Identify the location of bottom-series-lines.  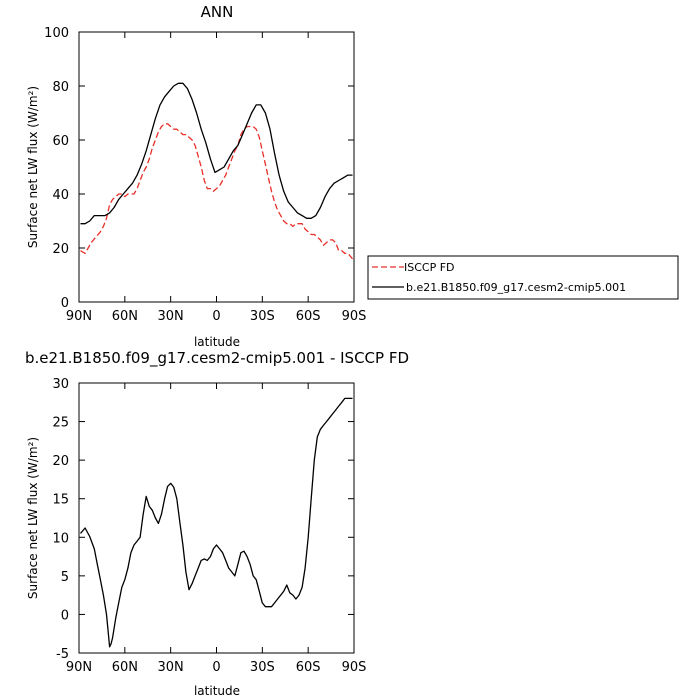
(216, 522).